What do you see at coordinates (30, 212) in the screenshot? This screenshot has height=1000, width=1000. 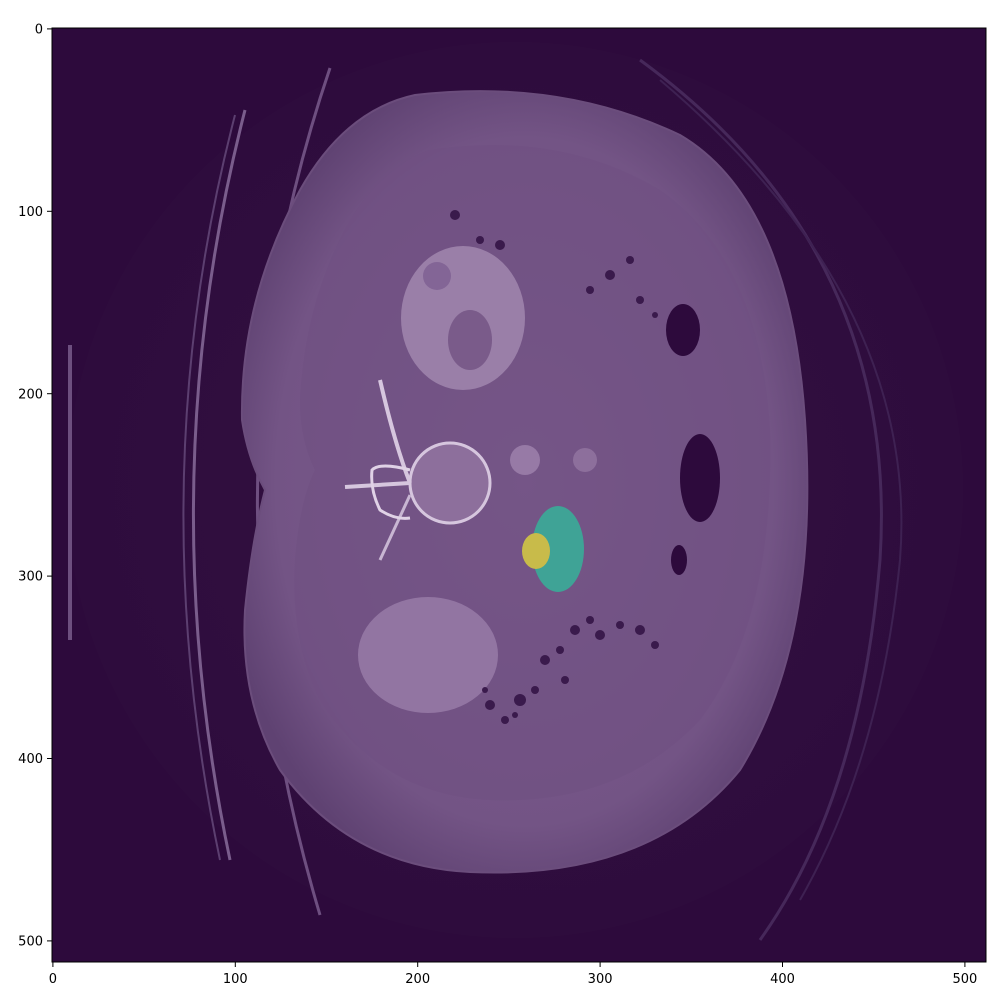 I see `y-tick-label: 100` at bounding box center [30, 212].